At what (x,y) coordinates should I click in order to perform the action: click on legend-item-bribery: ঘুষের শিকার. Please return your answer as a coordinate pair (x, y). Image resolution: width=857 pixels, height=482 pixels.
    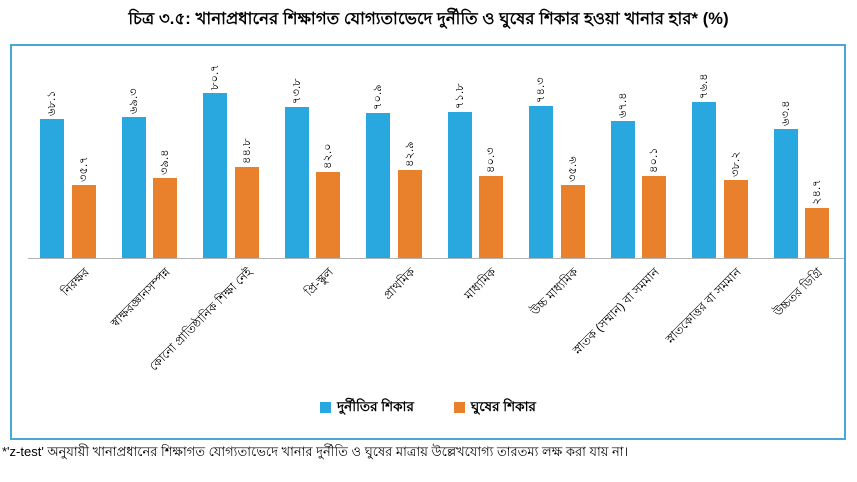
    Looking at the image, I should click on (494, 407).